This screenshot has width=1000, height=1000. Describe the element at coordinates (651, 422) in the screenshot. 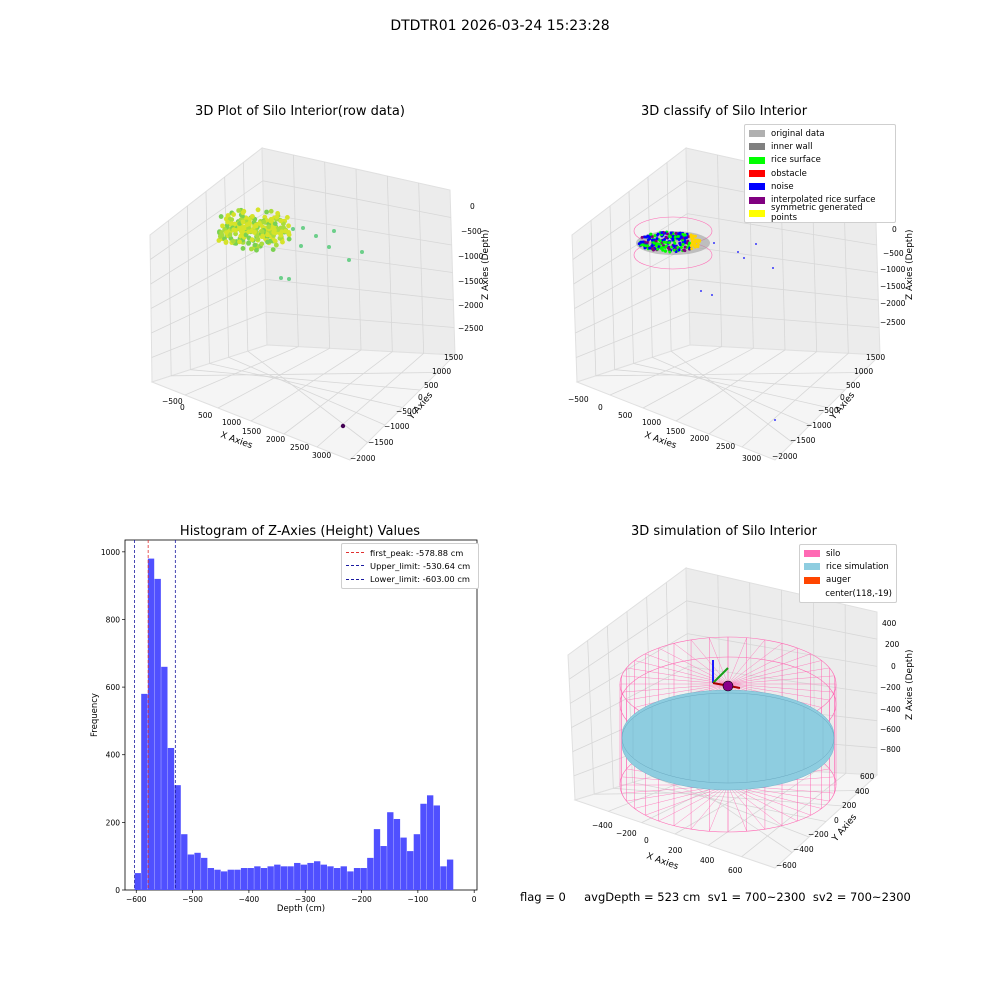

I see `plot2-x-tick: 1000` at that location.